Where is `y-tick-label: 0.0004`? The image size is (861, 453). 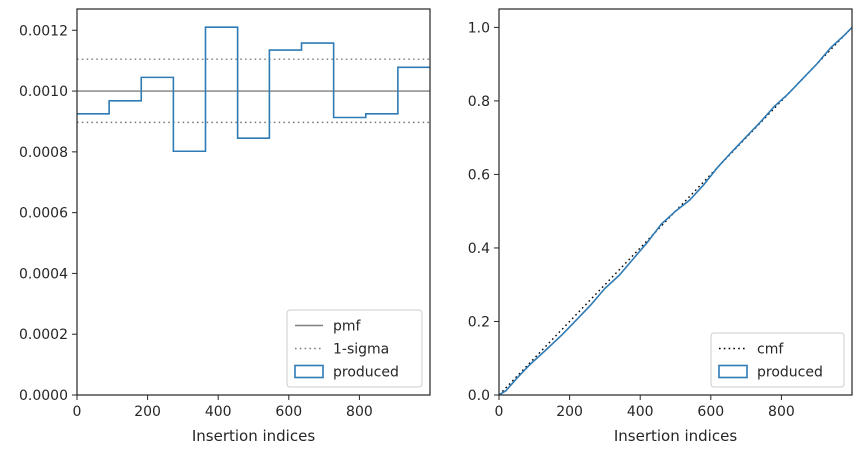 y-tick-label: 0.0004 is located at coordinates (43, 274).